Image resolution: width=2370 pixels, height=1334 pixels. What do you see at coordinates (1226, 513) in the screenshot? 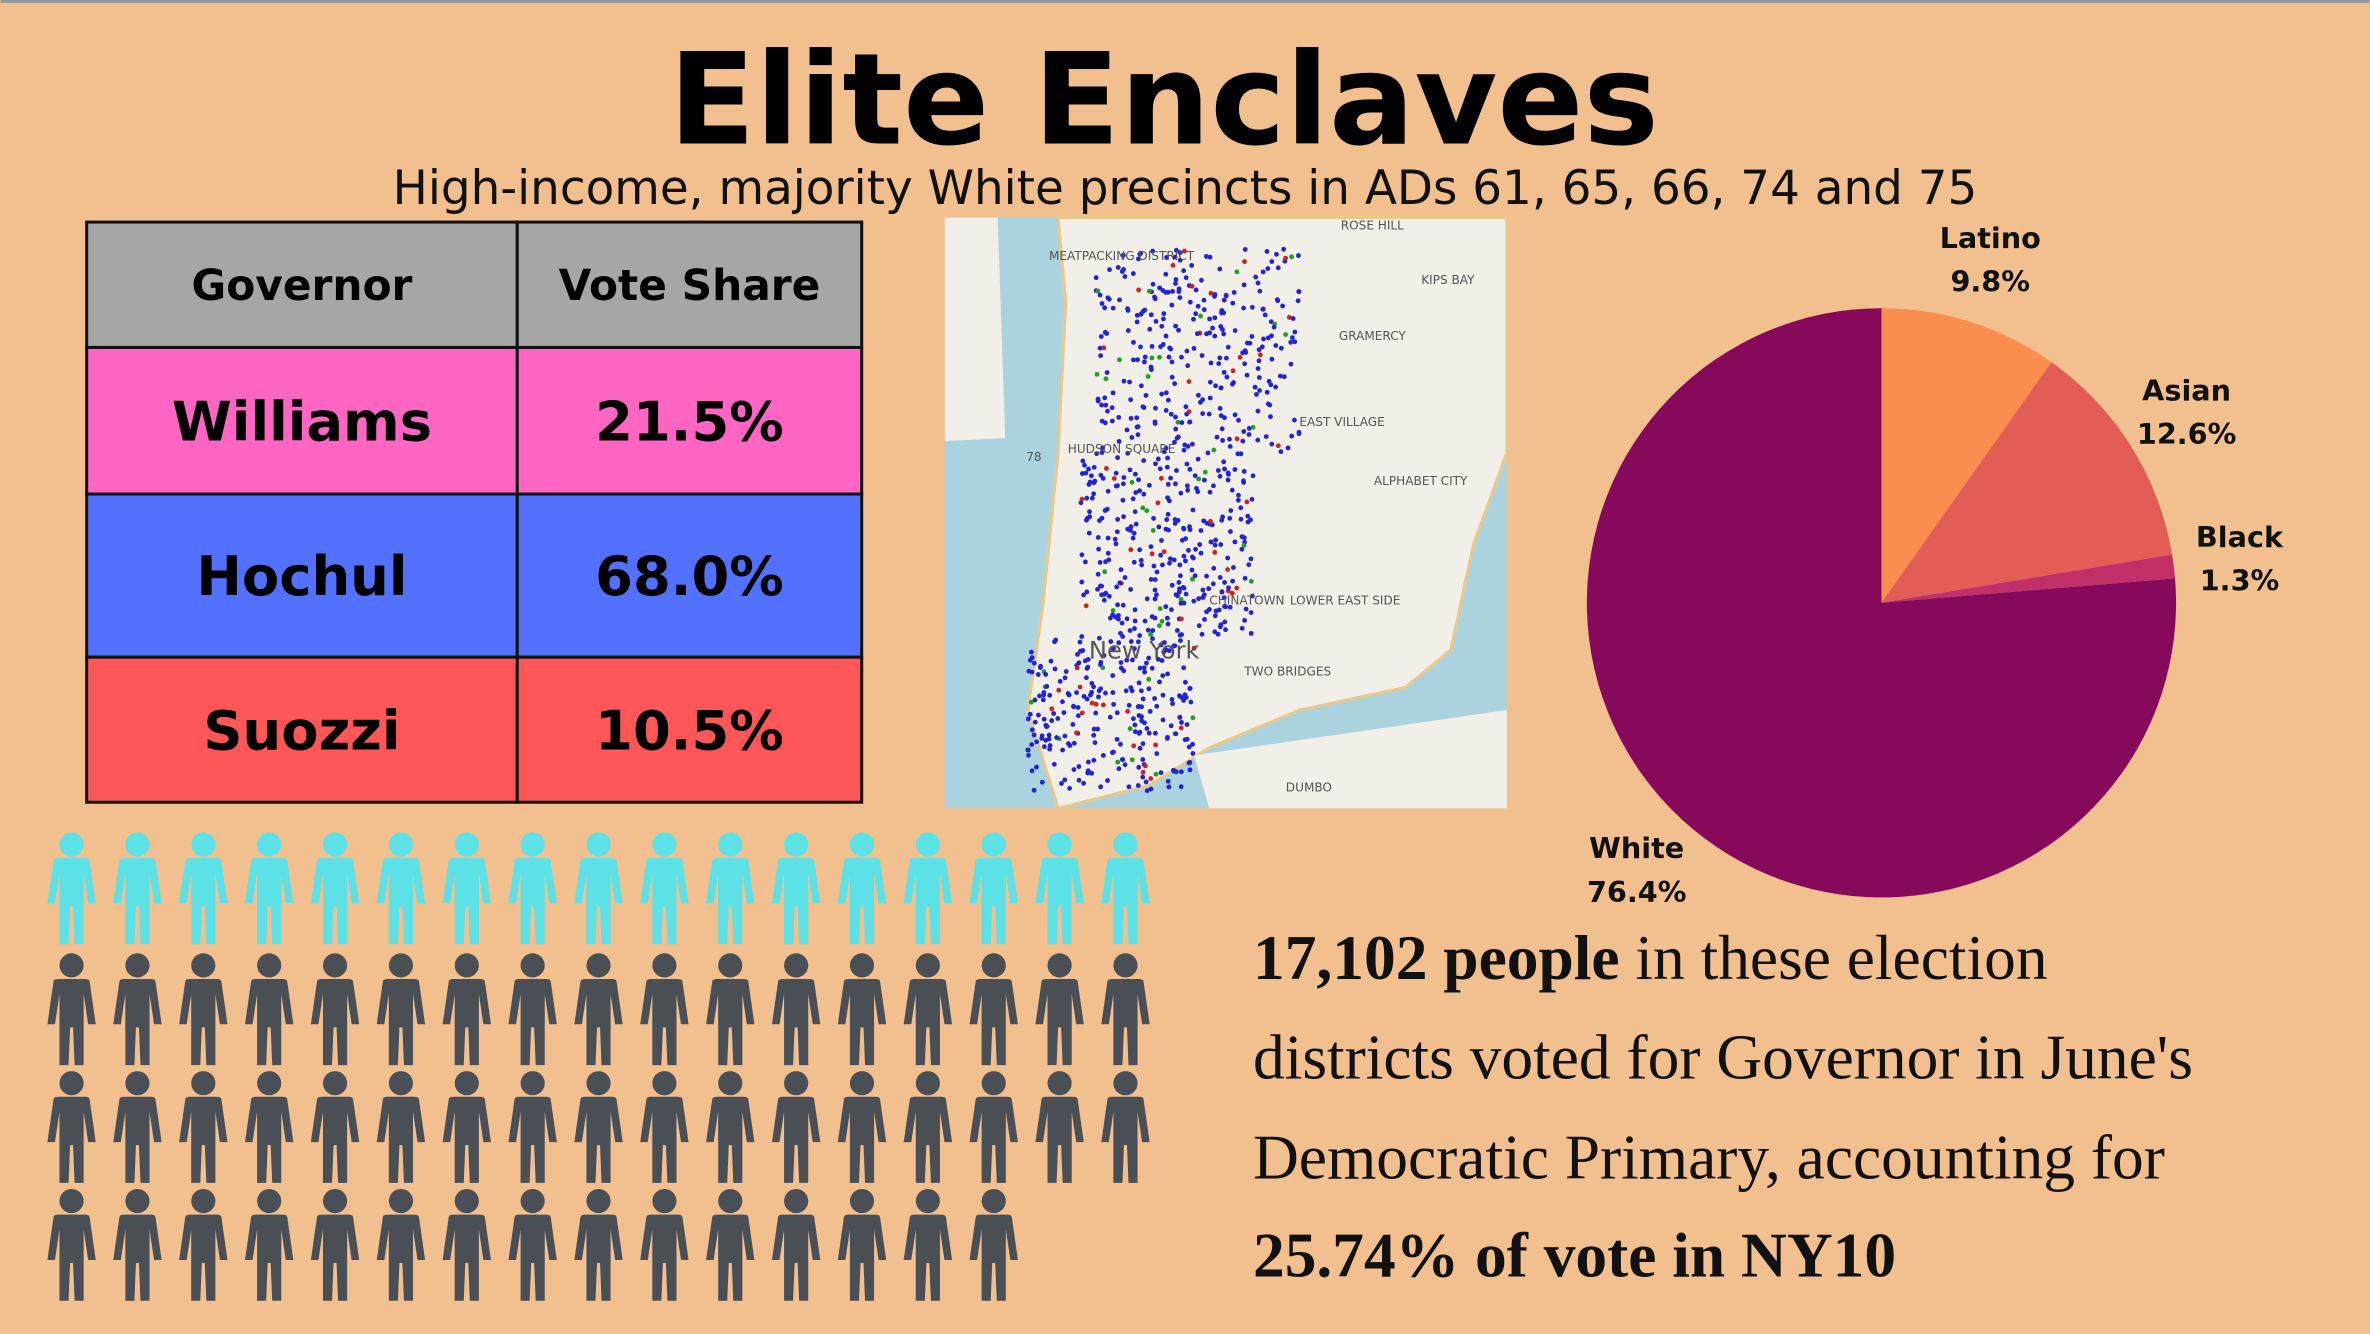
I see `map` at bounding box center [1226, 513].